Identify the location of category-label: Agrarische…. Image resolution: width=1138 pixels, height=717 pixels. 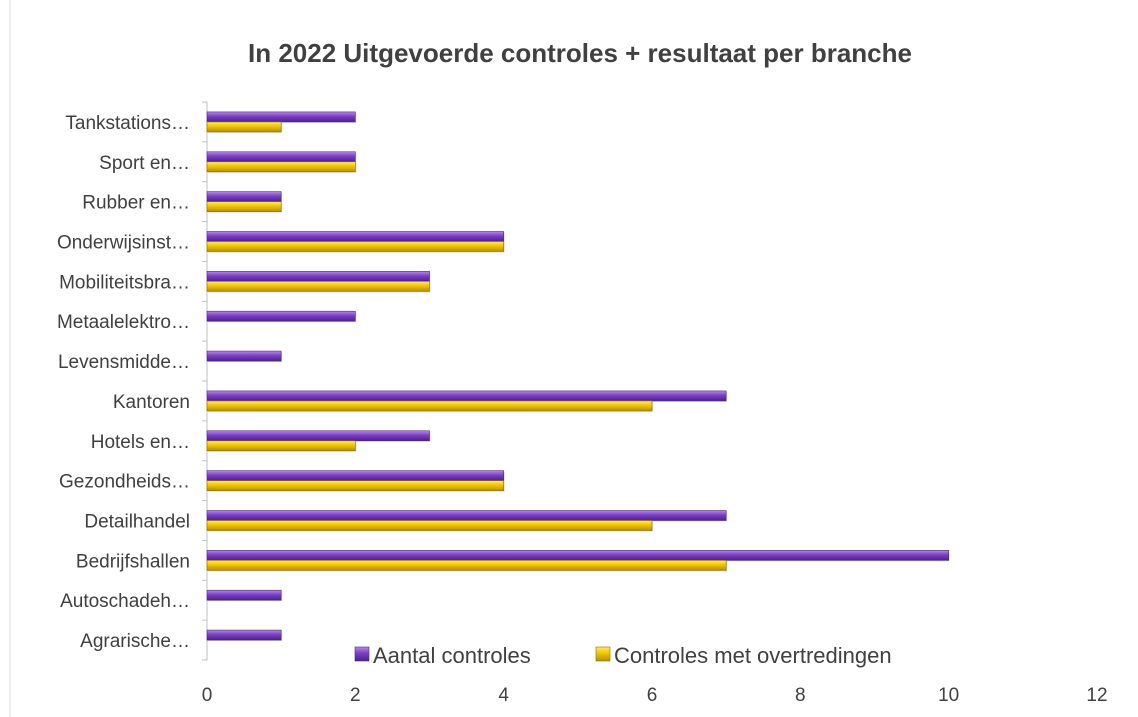
(135, 641).